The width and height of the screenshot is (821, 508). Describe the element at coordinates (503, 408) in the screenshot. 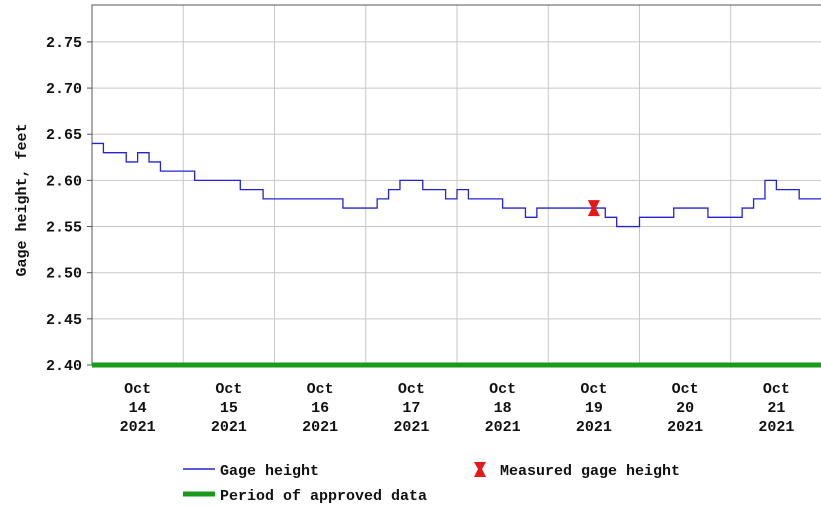

I see `x-tick-label: 18` at that location.